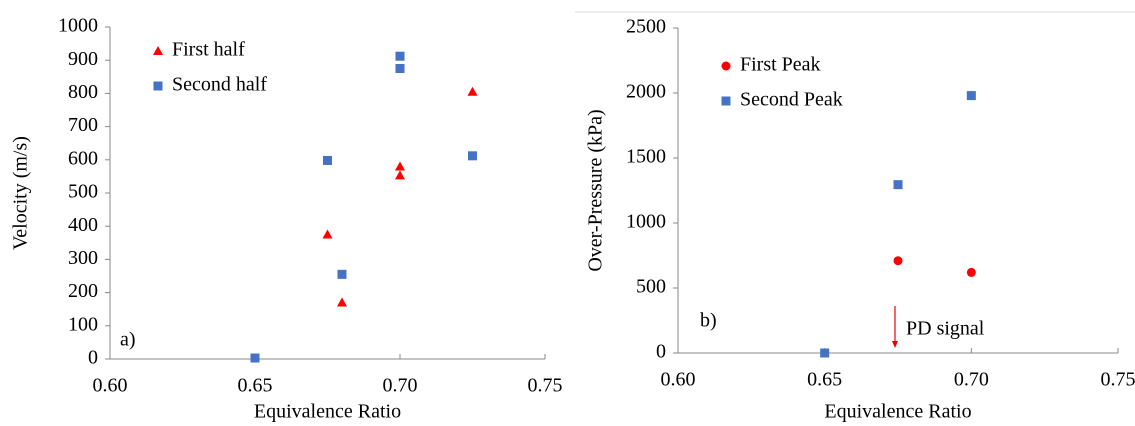 This screenshot has height=426, width=1135. Describe the element at coordinates (83, 291) in the screenshot. I see `y-tick-label: 200` at that location.